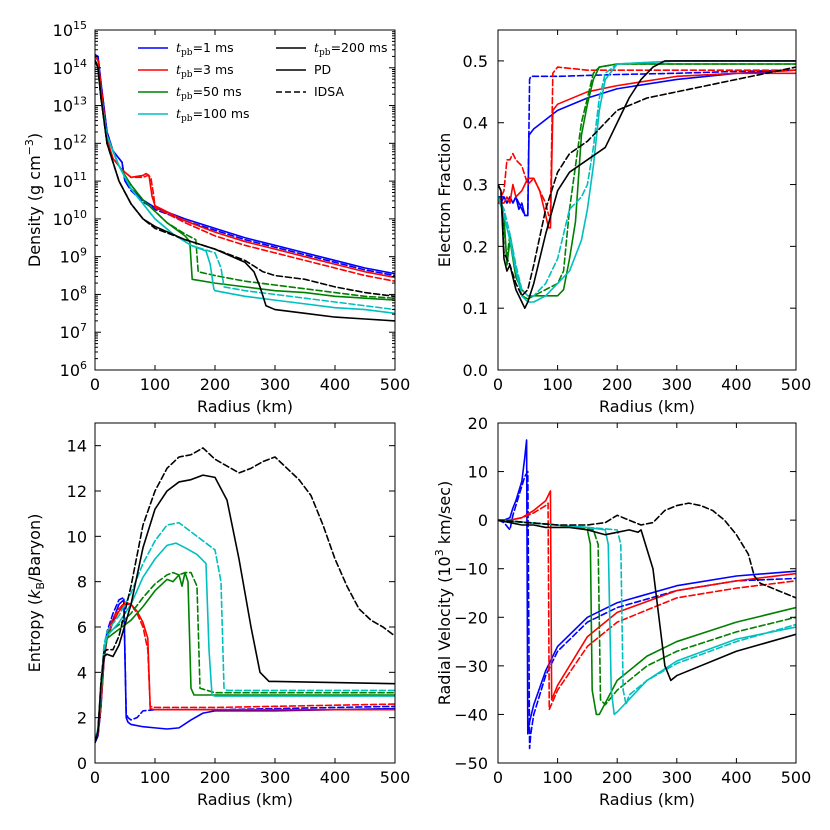  Describe the element at coordinates (475, 370) in the screenshot. I see `electron-fraction-ytick-label: 0.0` at that location.